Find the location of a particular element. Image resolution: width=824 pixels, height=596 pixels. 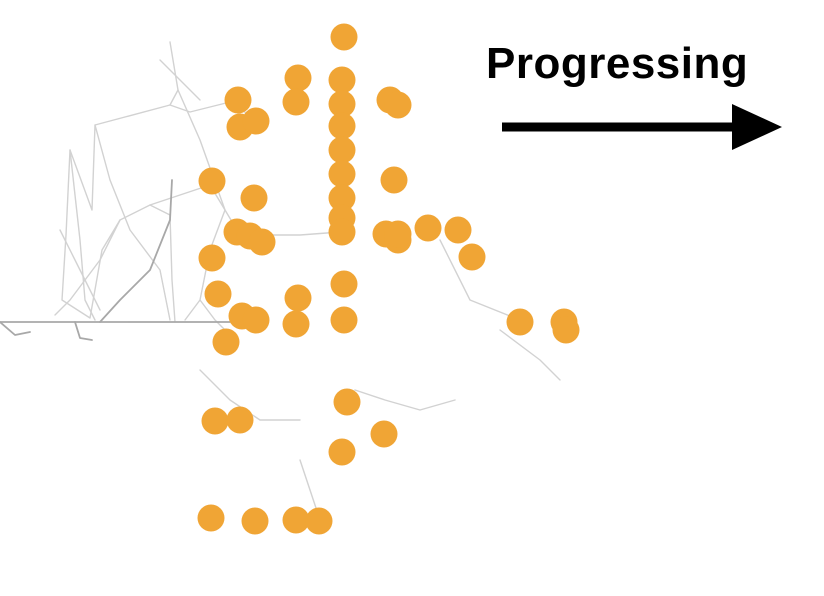

progressing-label: Progressing is located at coordinates (617, 63).